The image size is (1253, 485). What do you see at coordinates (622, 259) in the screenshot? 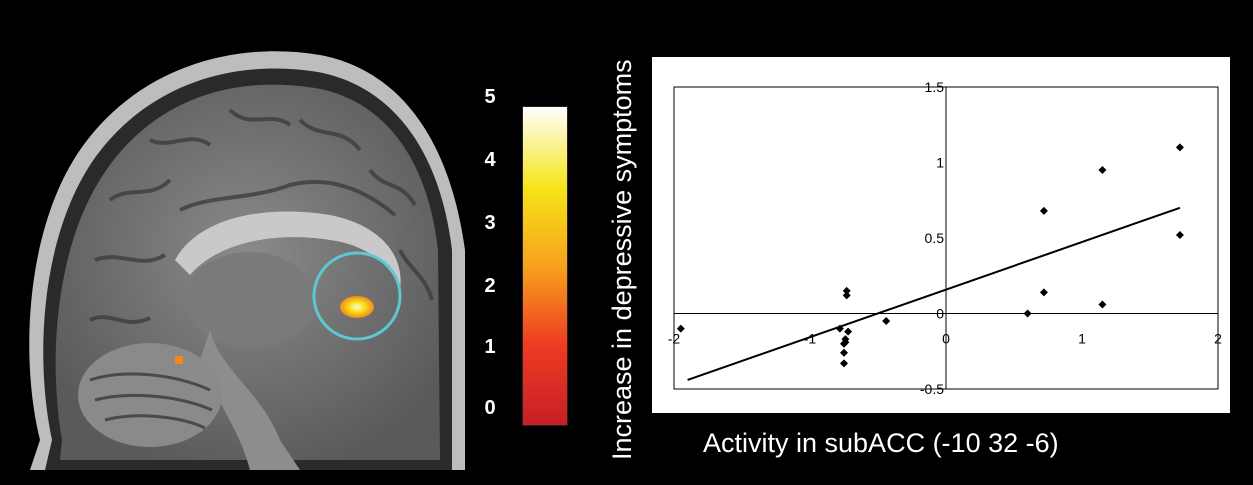
I see `y-axis-label: Increase in depressive symptoms` at bounding box center [622, 259].